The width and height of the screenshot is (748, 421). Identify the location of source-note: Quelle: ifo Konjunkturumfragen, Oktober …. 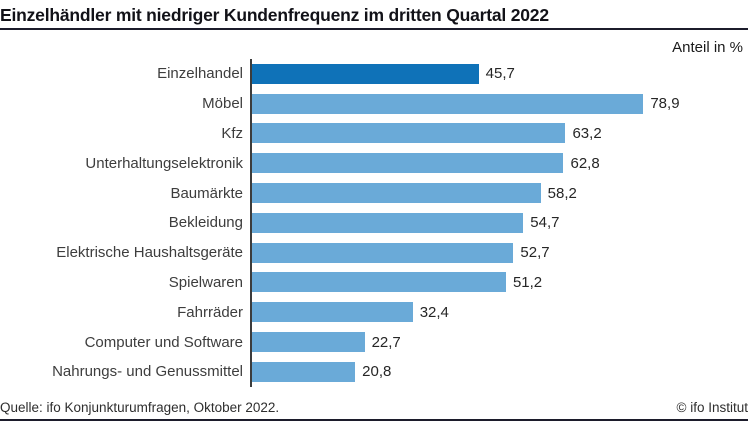
(140, 407).